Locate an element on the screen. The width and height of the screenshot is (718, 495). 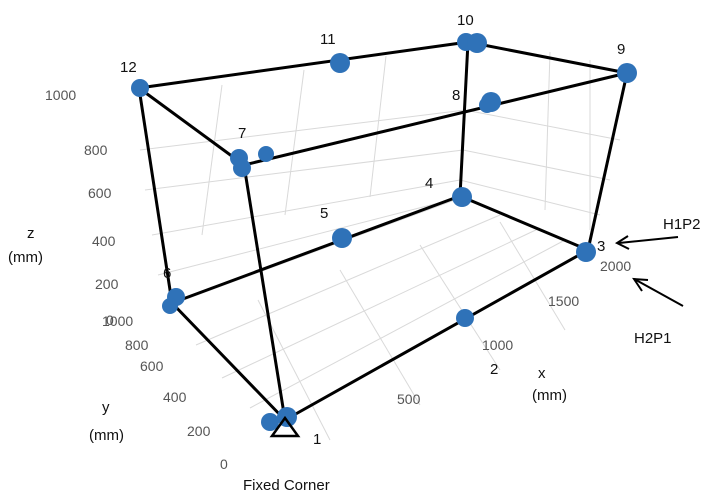
fixed-support-triangle-icon is located at coordinates (285, 426).